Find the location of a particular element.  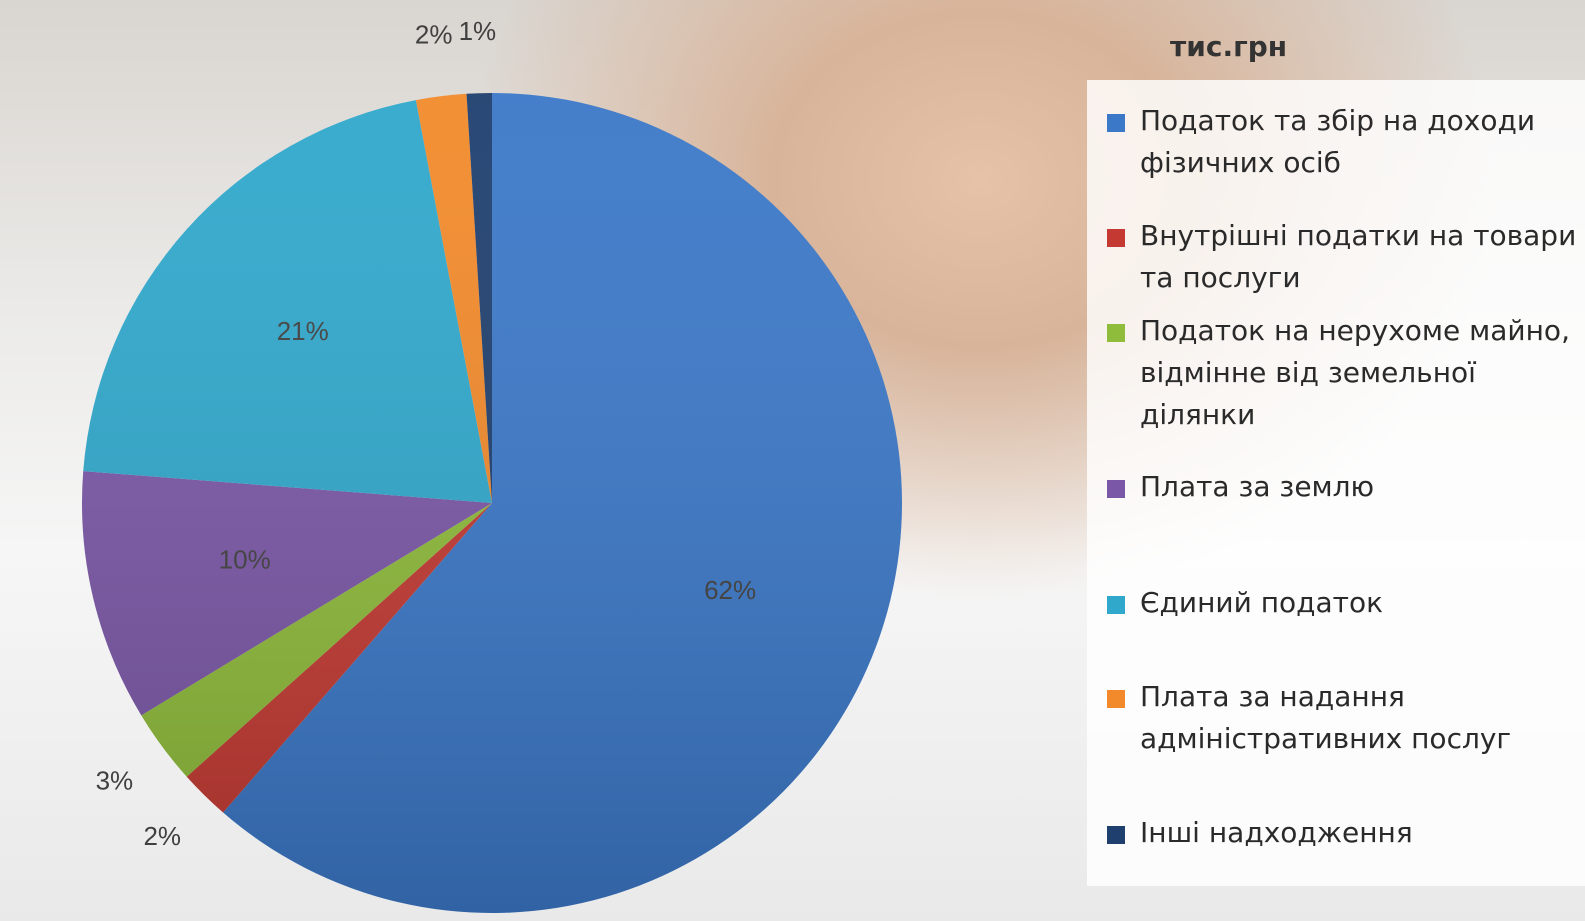

legend-label: Інші надходження is located at coordinates (1276, 832).